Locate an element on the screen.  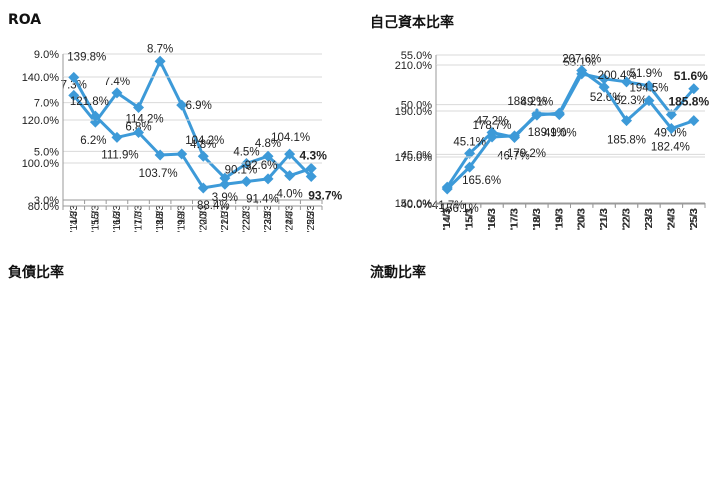
y-tick-label: 45.0% is located at coordinates (416, 155).